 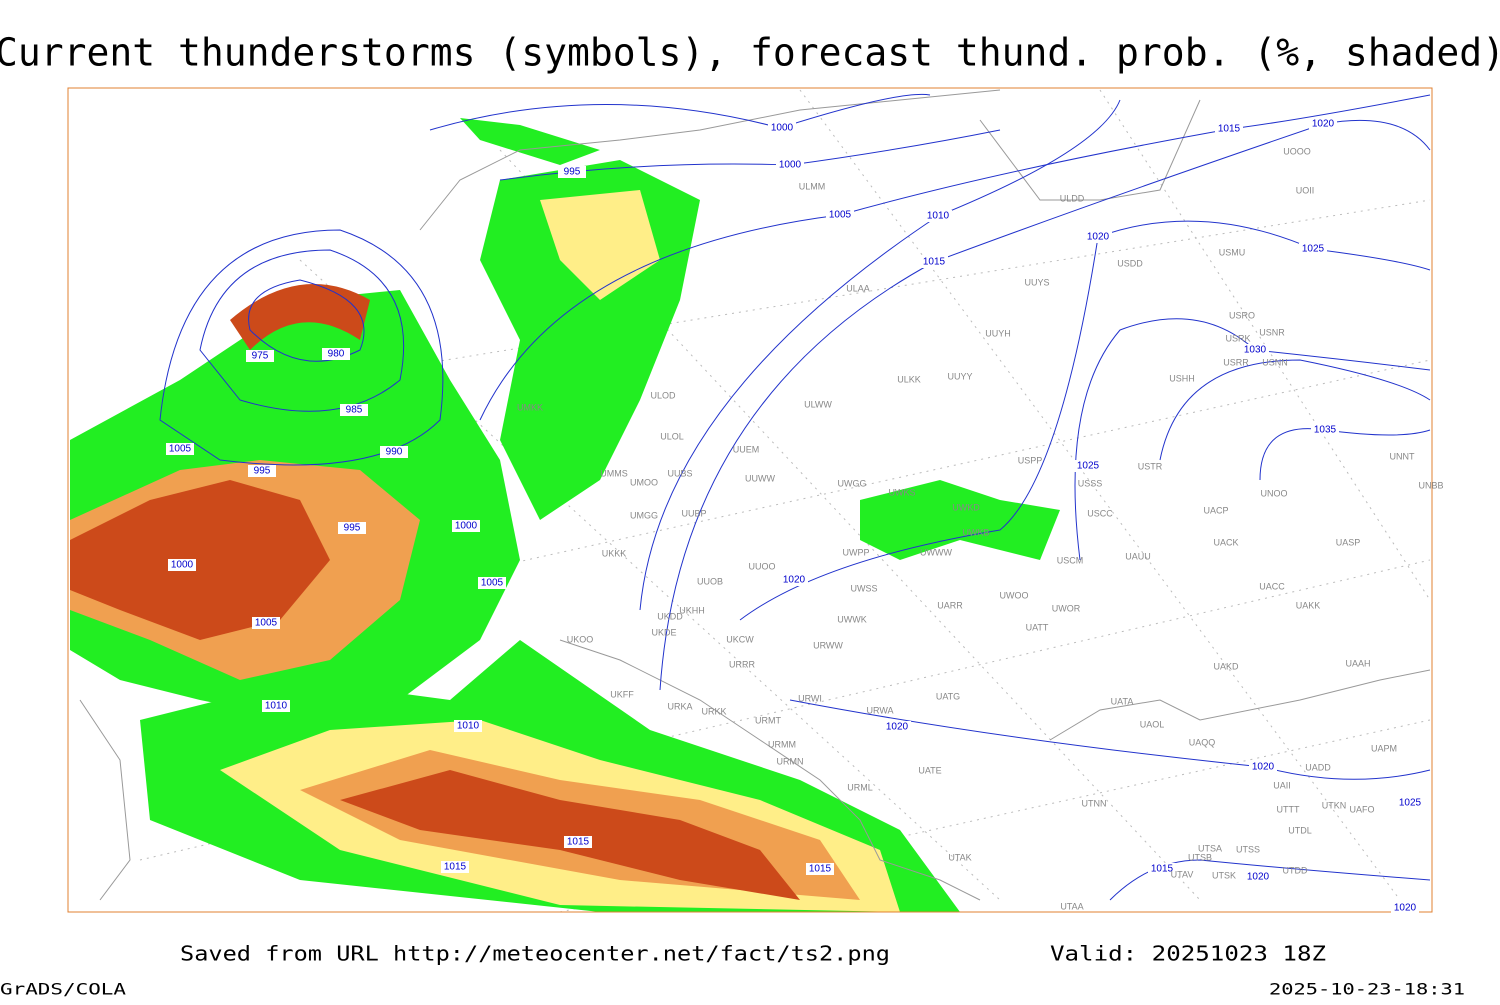 I want to click on station-label: UMGG, so click(x=644, y=515).